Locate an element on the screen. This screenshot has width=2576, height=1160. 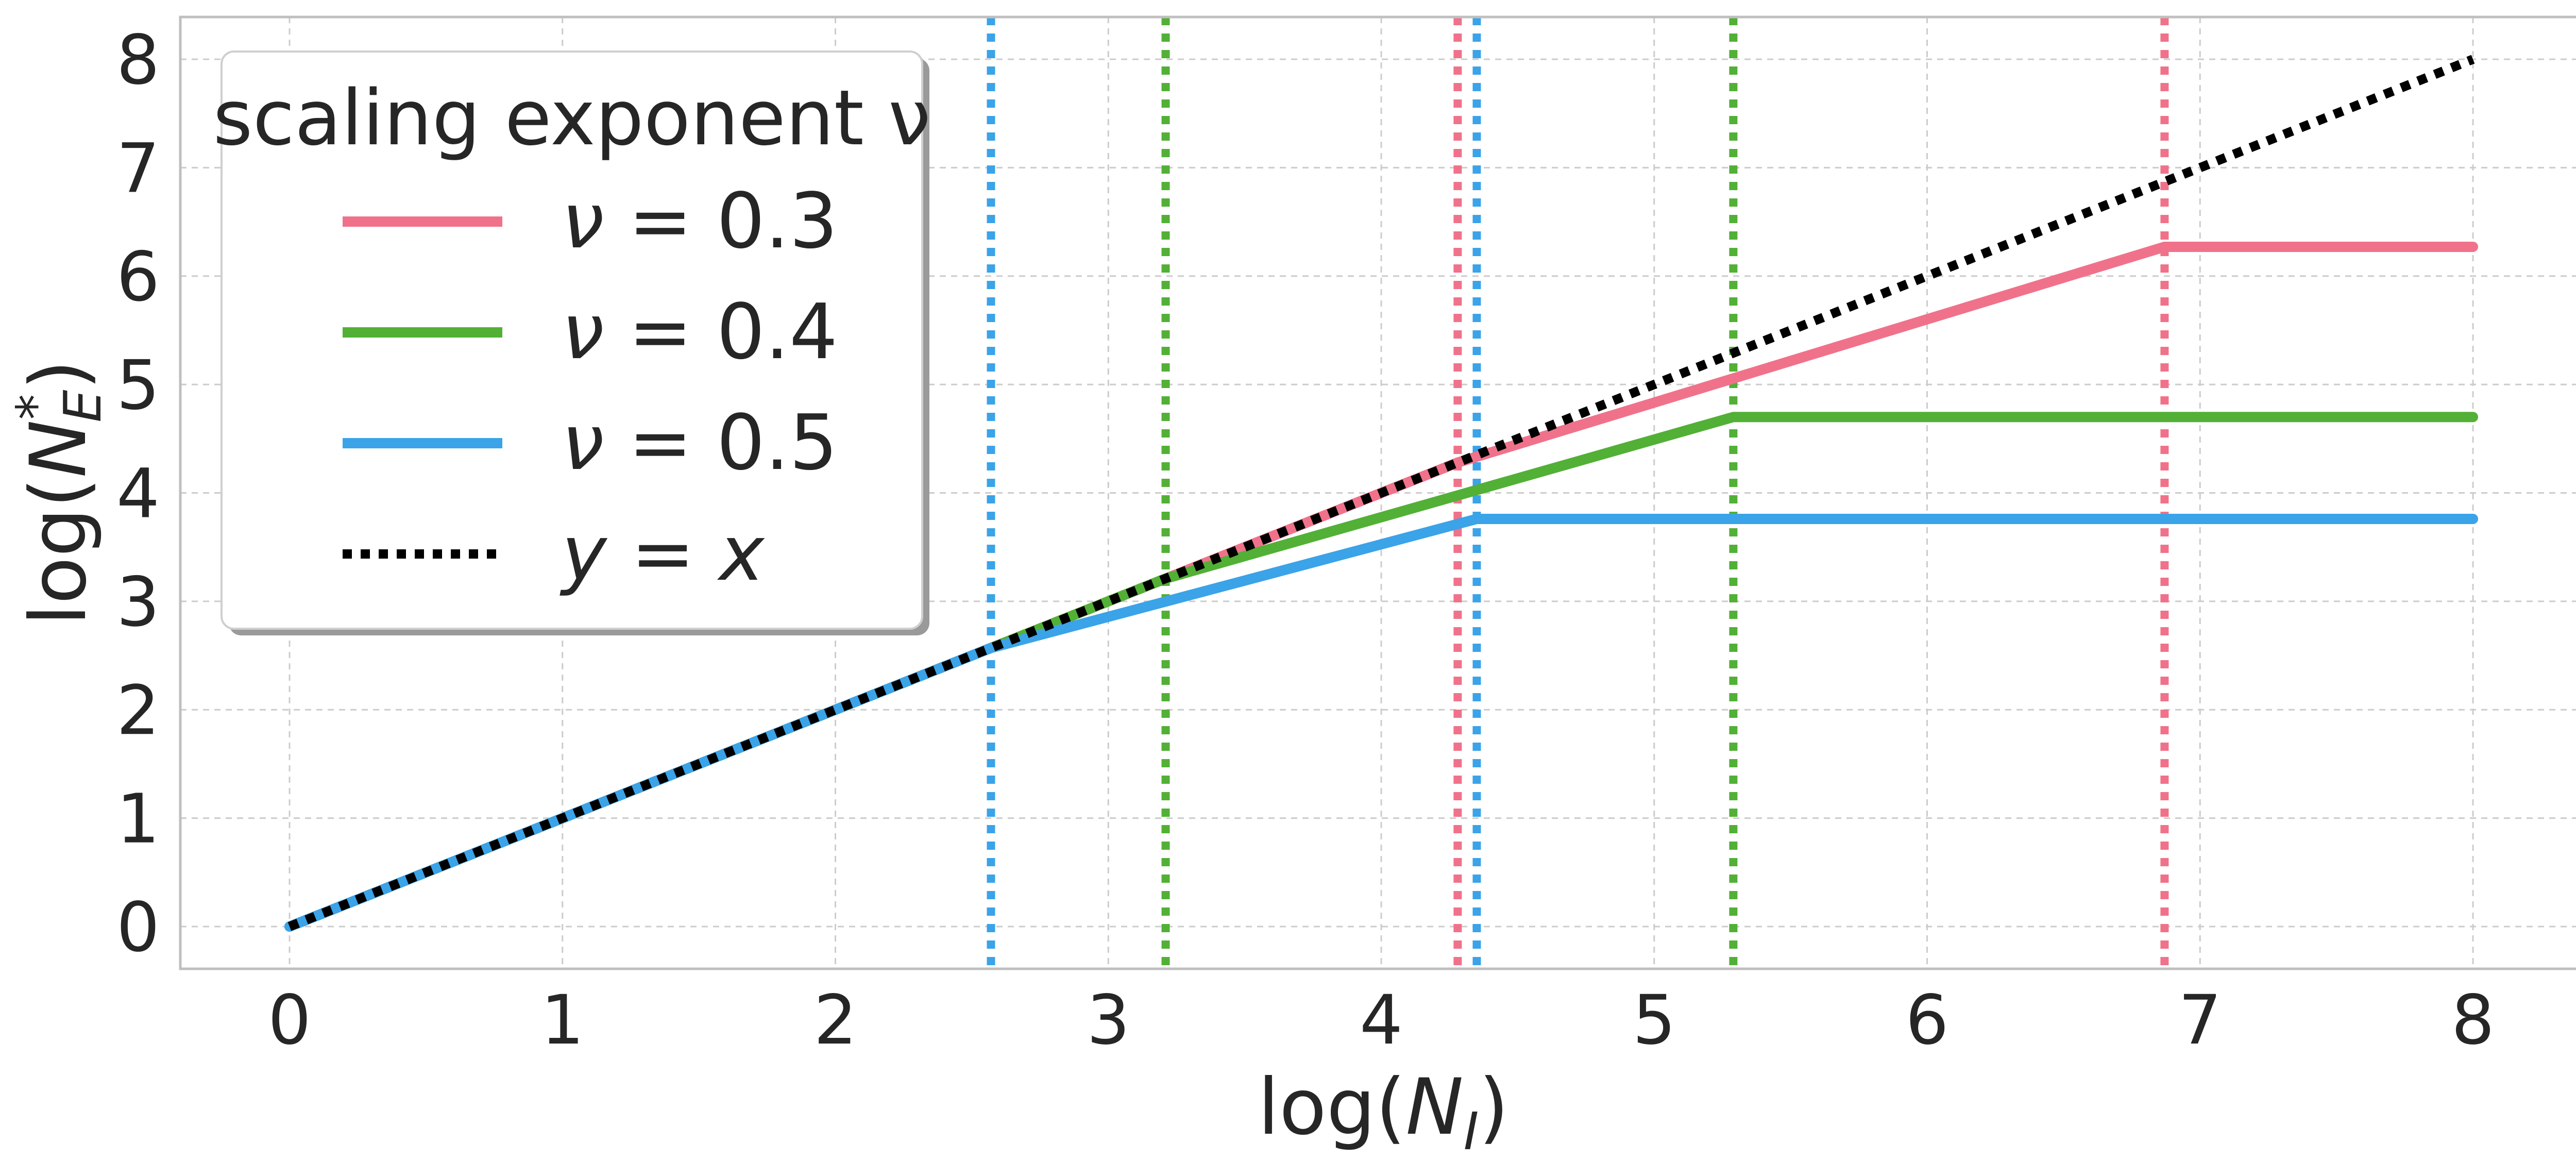
x-tick-label: 4 is located at coordinates (1381, 1020).